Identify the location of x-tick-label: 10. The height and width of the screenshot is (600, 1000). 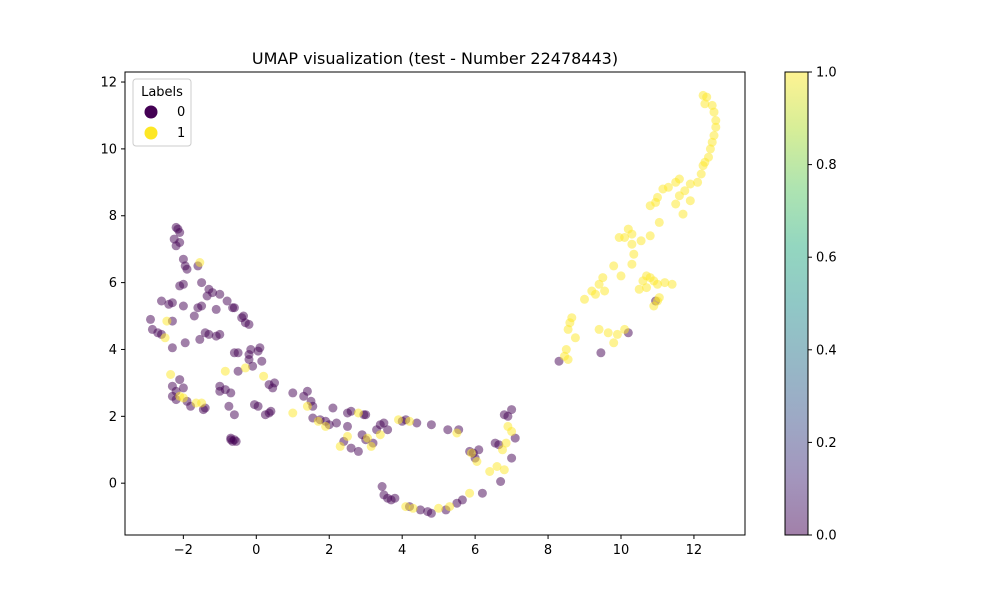
(621, 550).